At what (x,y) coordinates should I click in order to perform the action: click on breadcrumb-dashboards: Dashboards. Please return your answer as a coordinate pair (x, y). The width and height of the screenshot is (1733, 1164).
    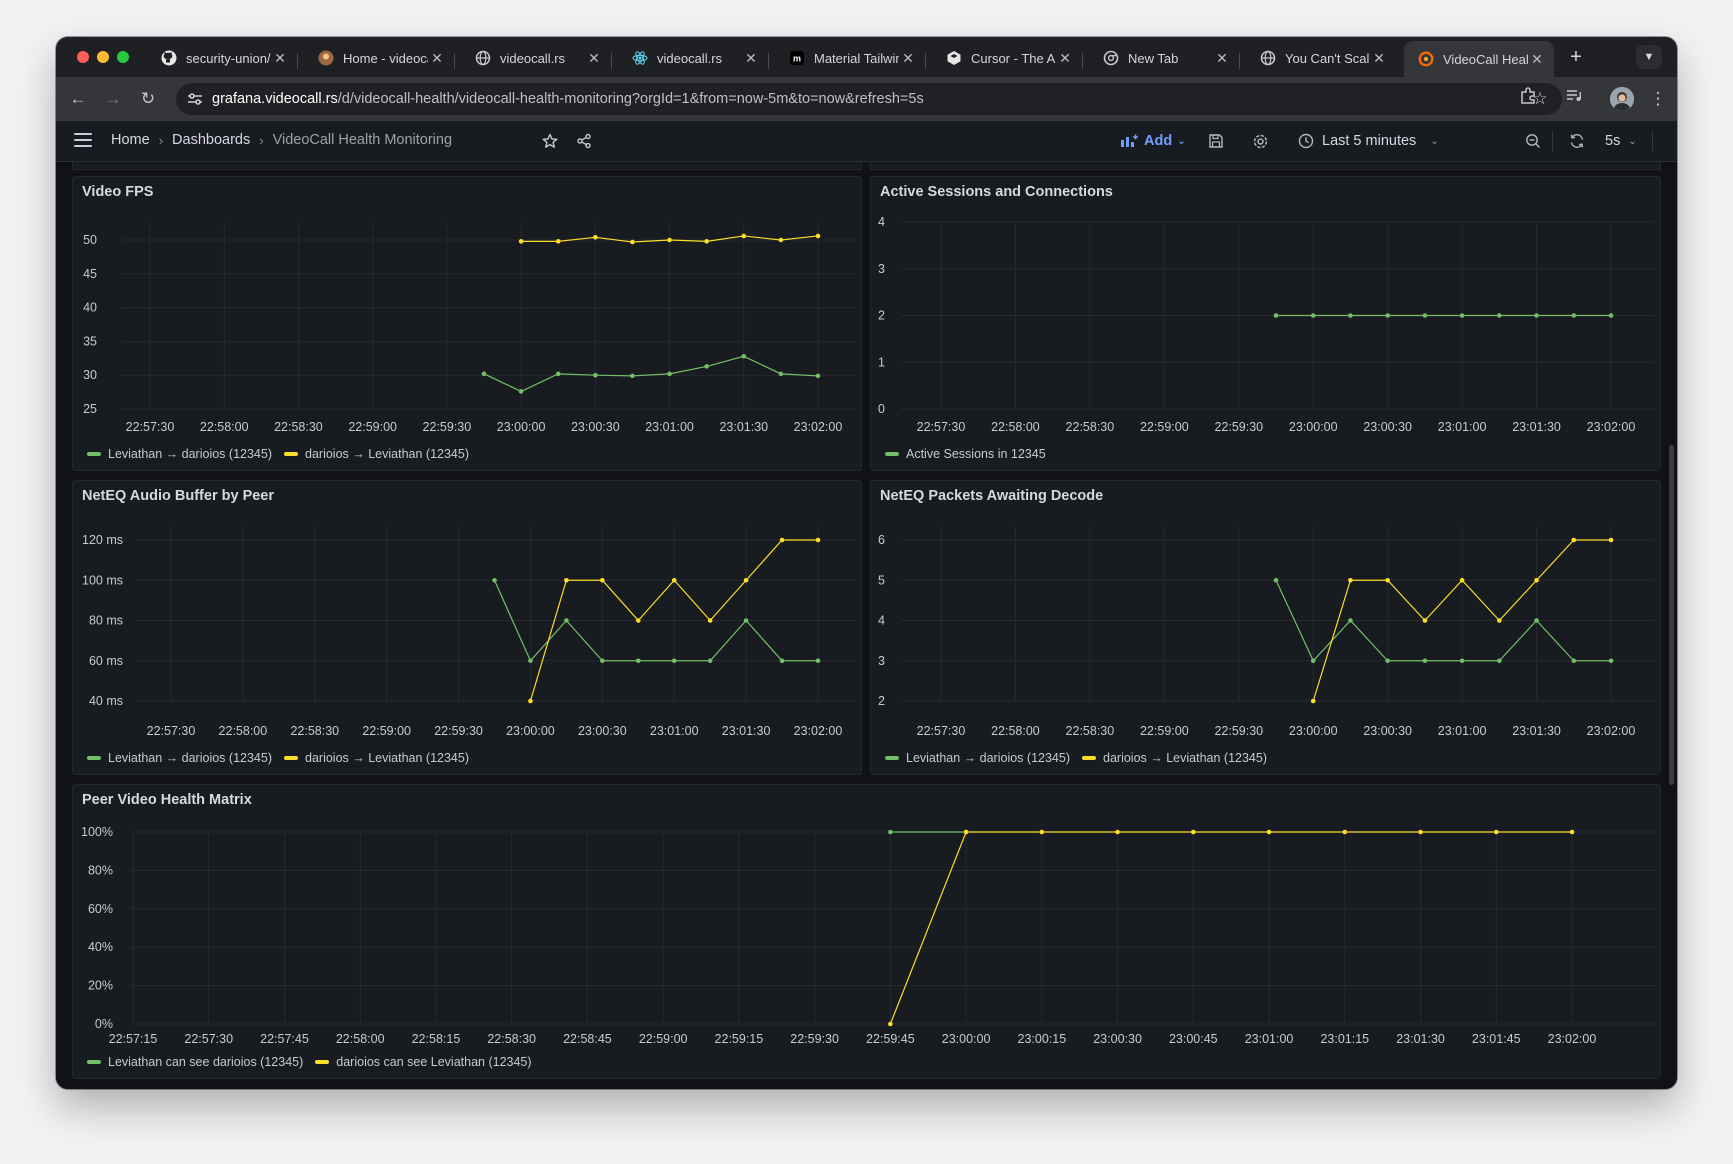
    Looking at the image, I should click on (211, 140).